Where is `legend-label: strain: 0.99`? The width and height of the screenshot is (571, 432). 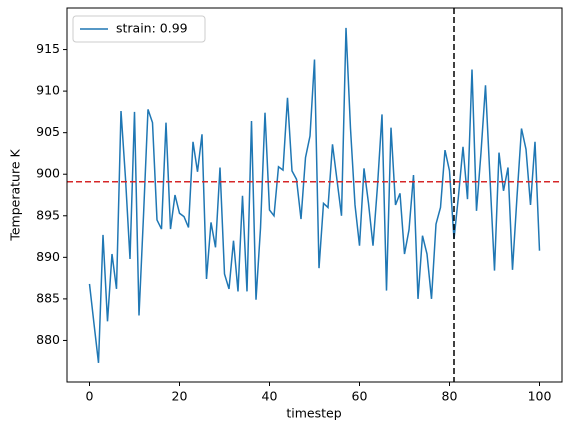
legend-label: strain: 0.99 is located at coordinates (152, 28).